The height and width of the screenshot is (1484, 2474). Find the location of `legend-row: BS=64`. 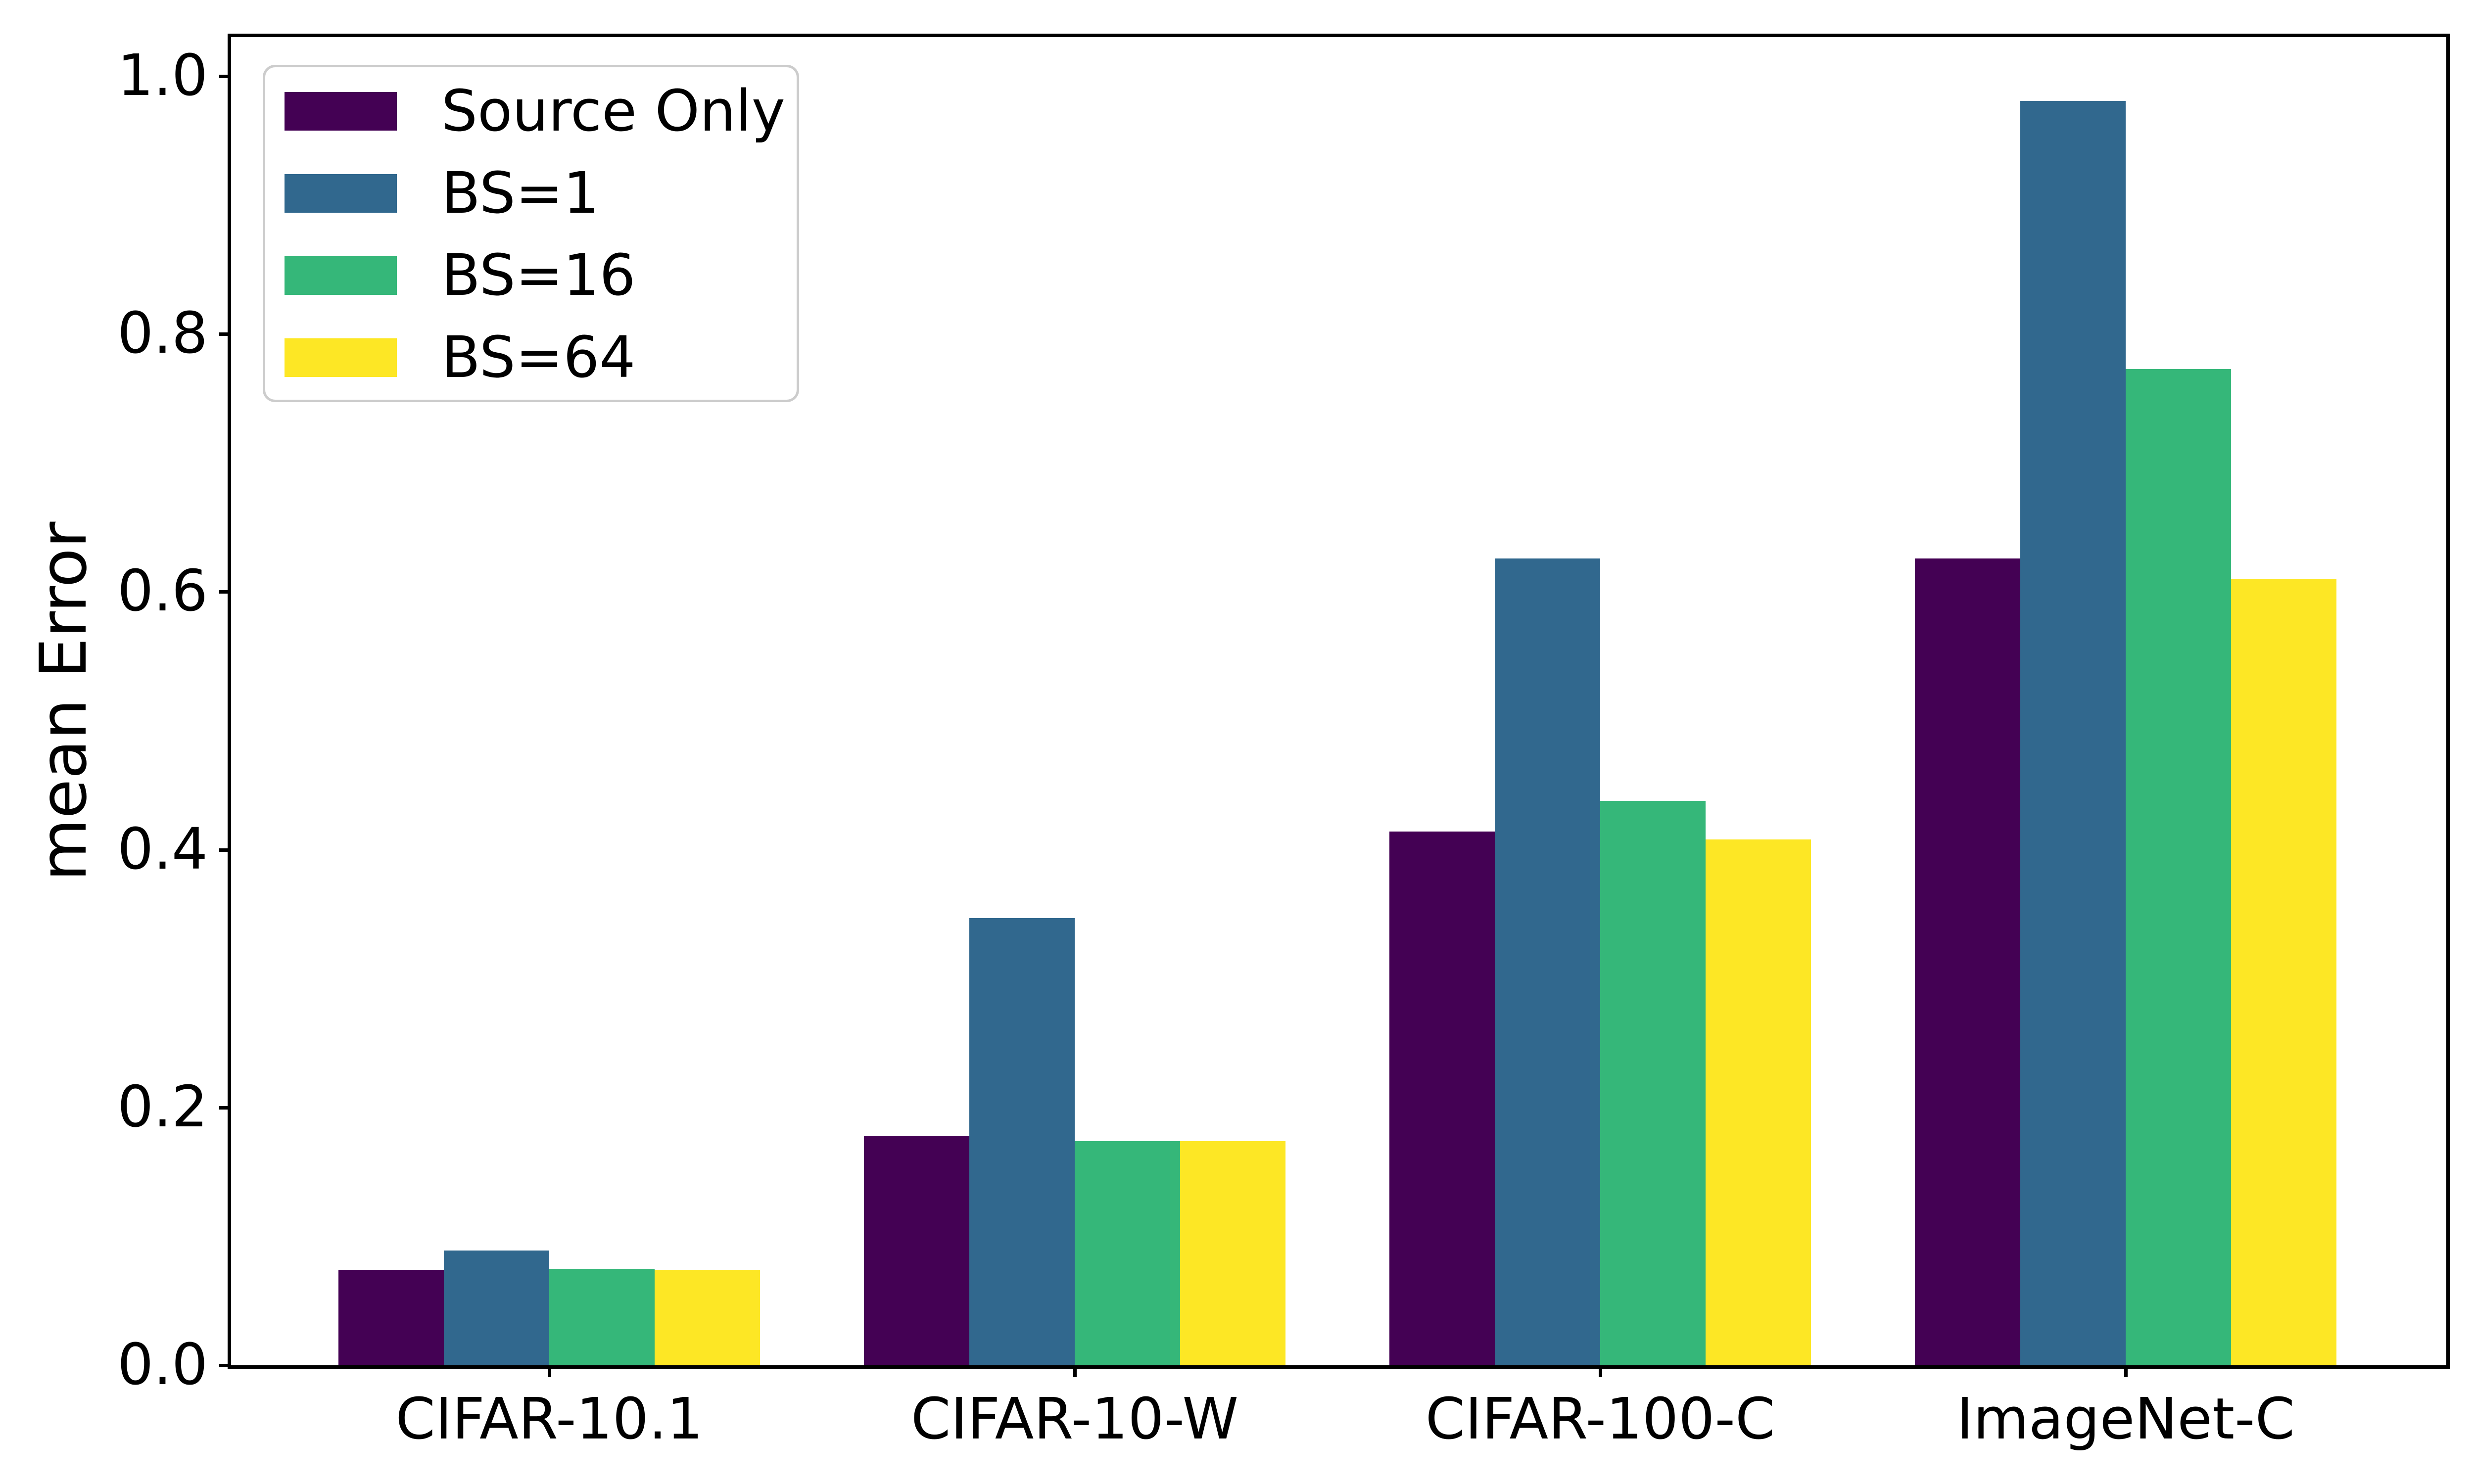

legend-row: BS=64 is located at coordinates (531, 357).